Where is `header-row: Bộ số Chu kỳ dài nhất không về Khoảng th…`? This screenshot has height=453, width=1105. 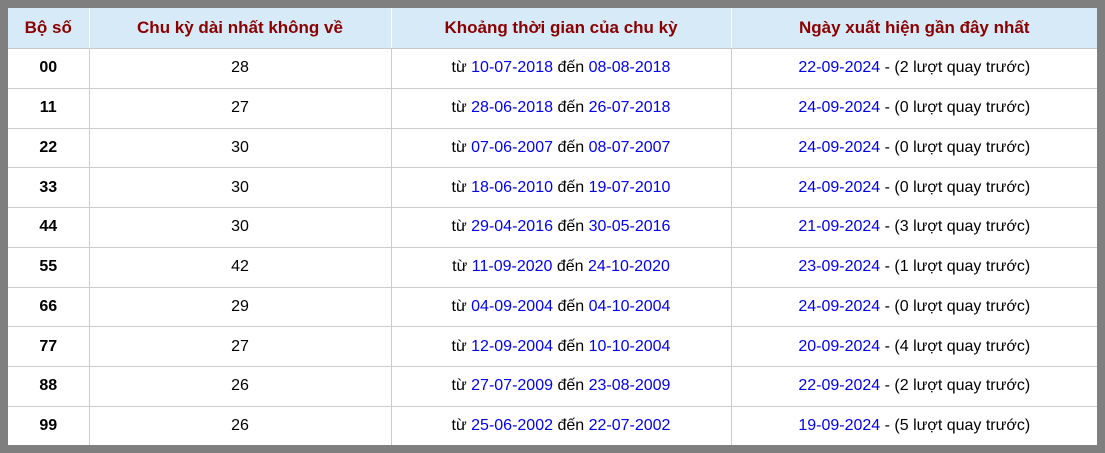 header-row: Bộ số Chu kỳ dài nhất không về Khoảng th… is located at coordinates (552, 28).